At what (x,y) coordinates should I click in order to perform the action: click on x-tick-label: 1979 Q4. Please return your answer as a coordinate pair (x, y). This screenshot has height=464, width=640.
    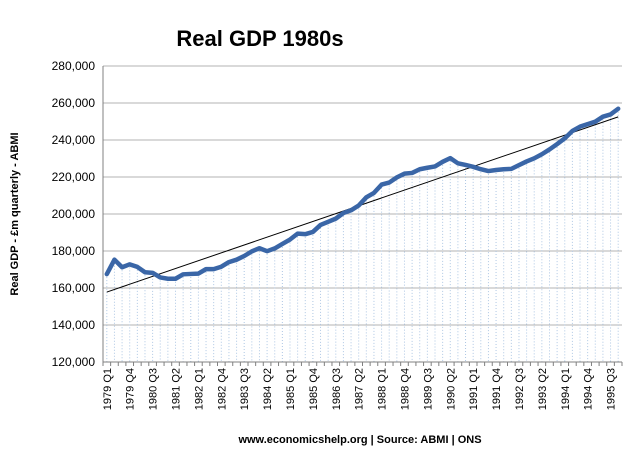
    Looking at the image, I should click on (131, 389).